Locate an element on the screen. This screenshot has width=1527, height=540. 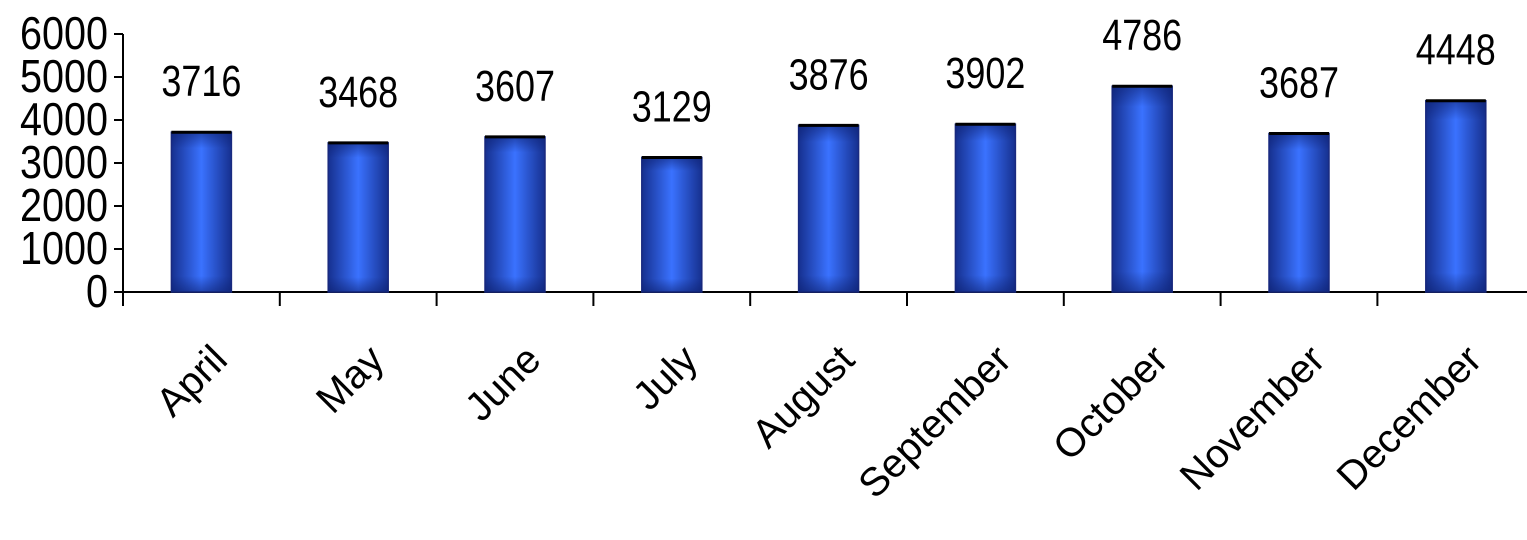
y-tick-label: 0 is located at coordinates (97, 291).